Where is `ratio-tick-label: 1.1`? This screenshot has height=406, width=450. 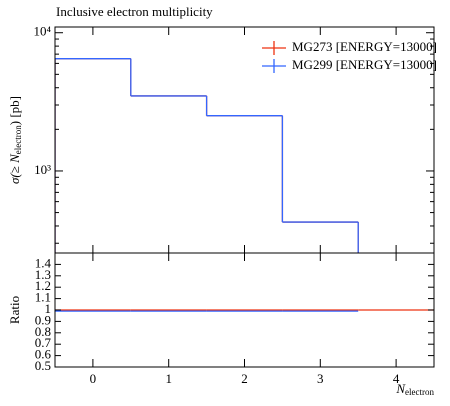 ratio-tick-label: 1.1 is located at coordinates (43, 297).